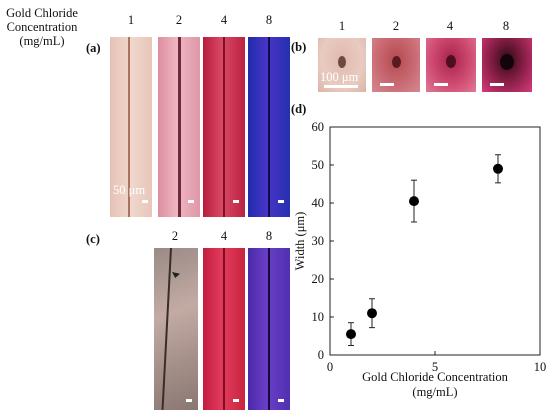 This screenshot has width=550, height=417. I want to click on panel-a-column-1: 1, so click(131, 20).